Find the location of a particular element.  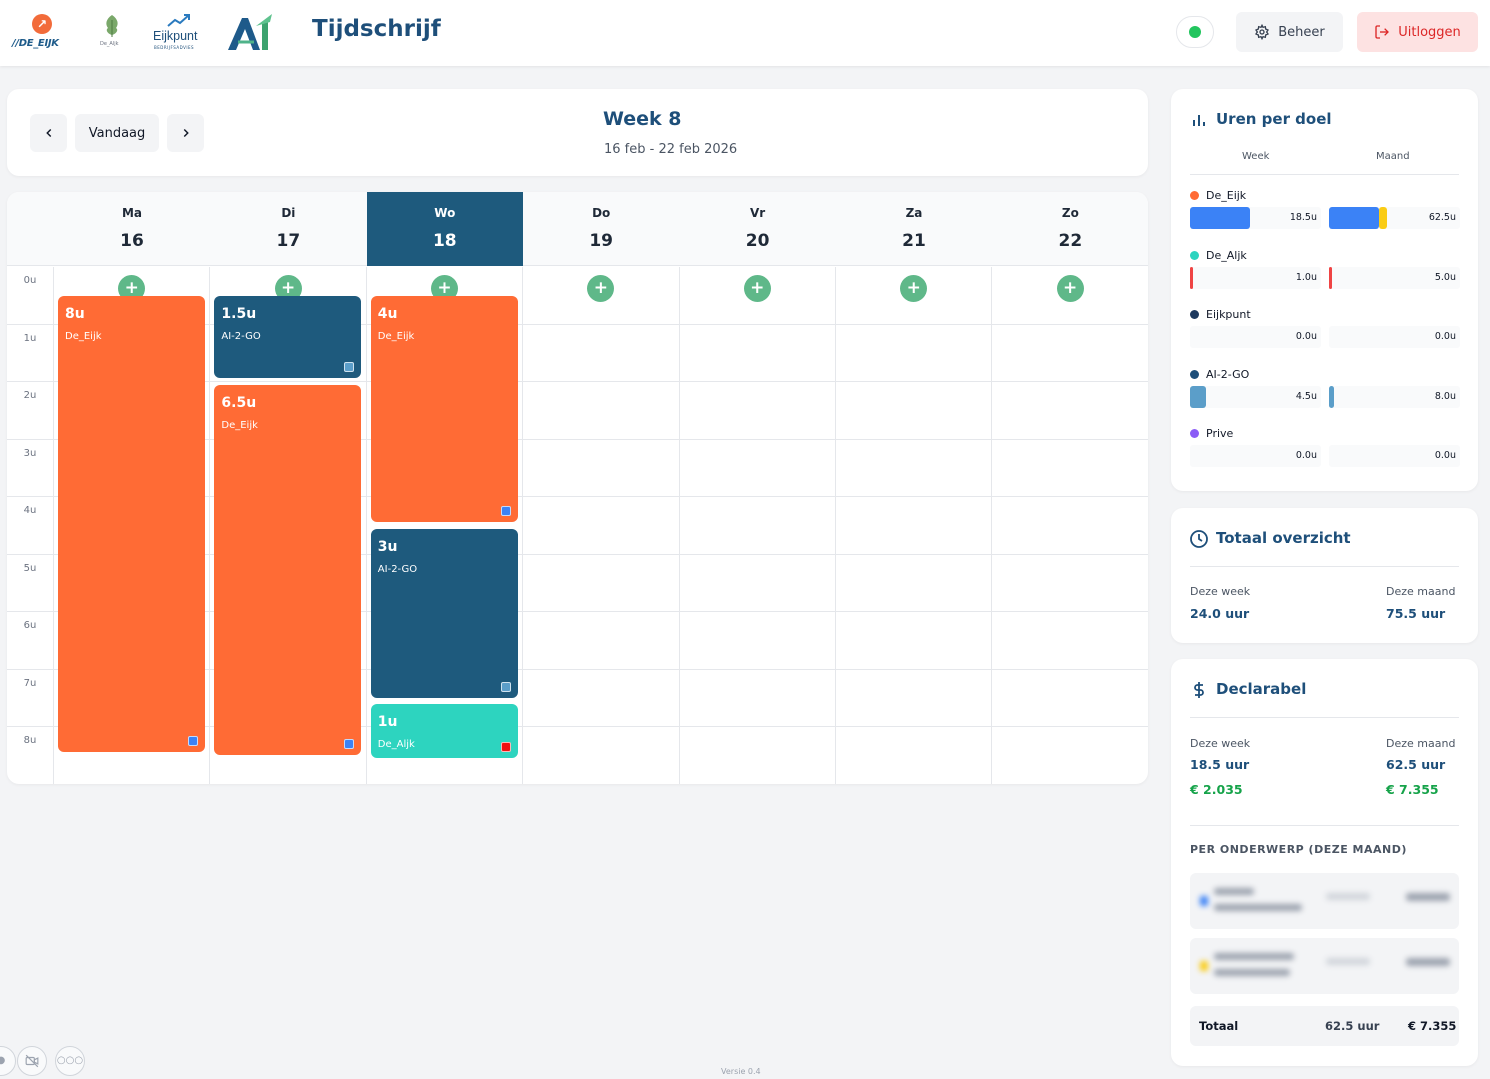

subject-hours is located at coordinates (1348, 961).